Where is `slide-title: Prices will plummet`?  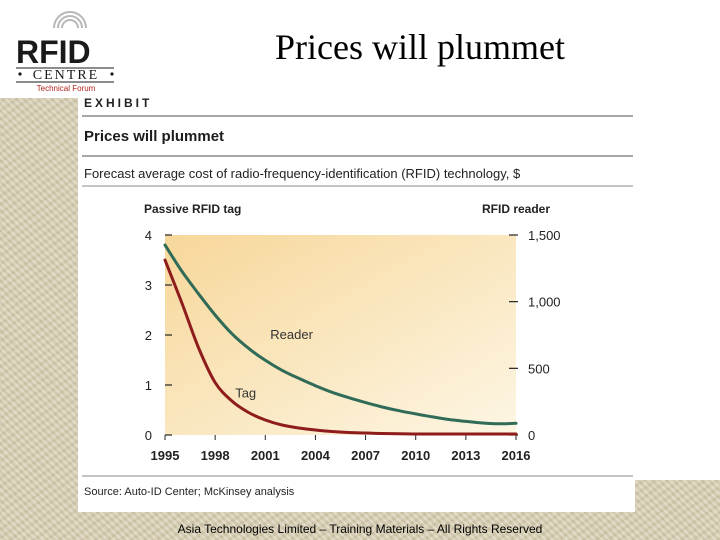 slide-title: Prices will plummet is located at coordinates (420, 47).